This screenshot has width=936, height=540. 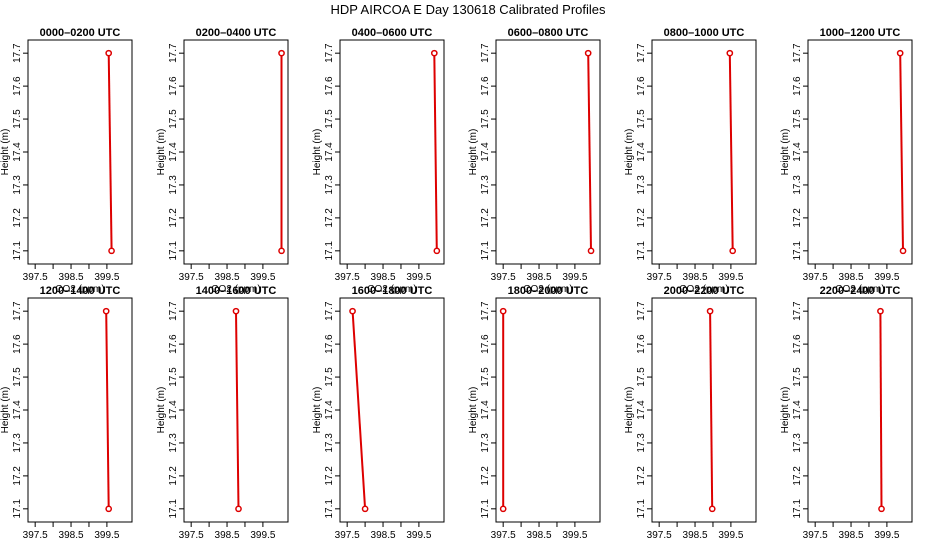 What do you see at coordinates (80, 33) in the screenshot?
I see `panel-title: 0000–0200 UTC` at bounding box center [80, 33].